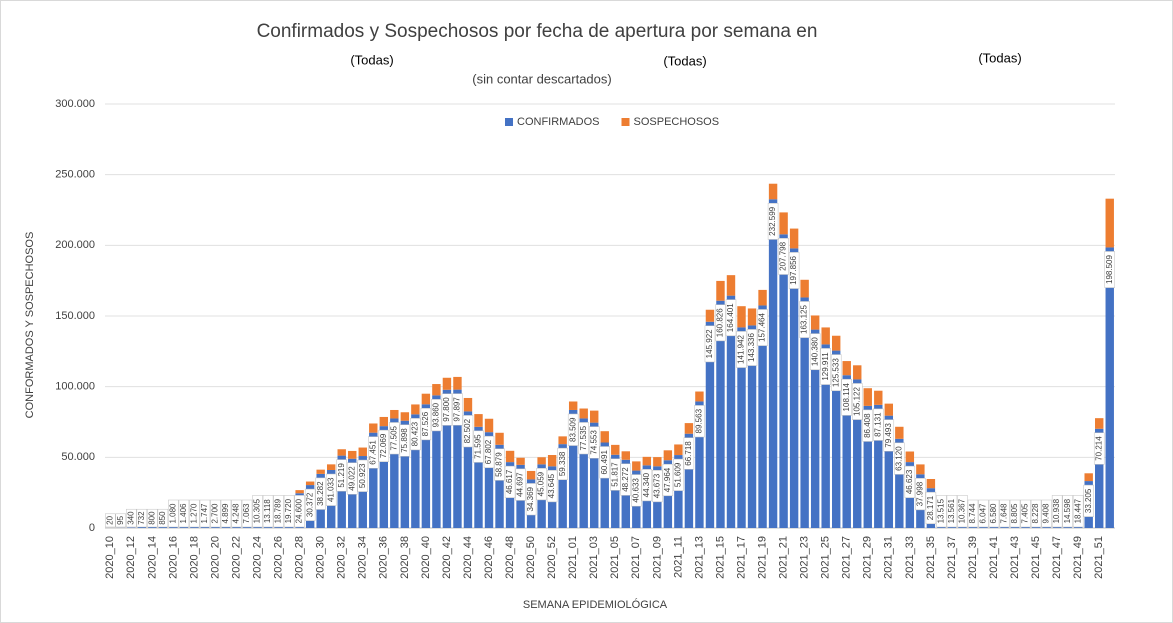 Image resolution: width=1173 pixels, height=623 pixels. I want to click on data-label: 71.595, so click(478, 446).